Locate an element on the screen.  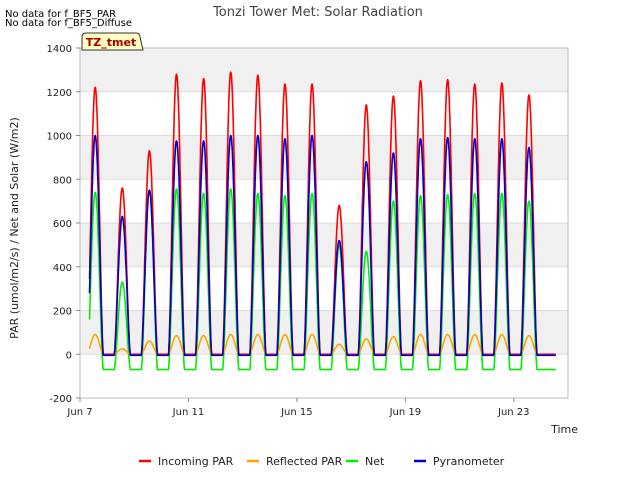
y-tick-label: 200 is located at coordinates (62, 312).